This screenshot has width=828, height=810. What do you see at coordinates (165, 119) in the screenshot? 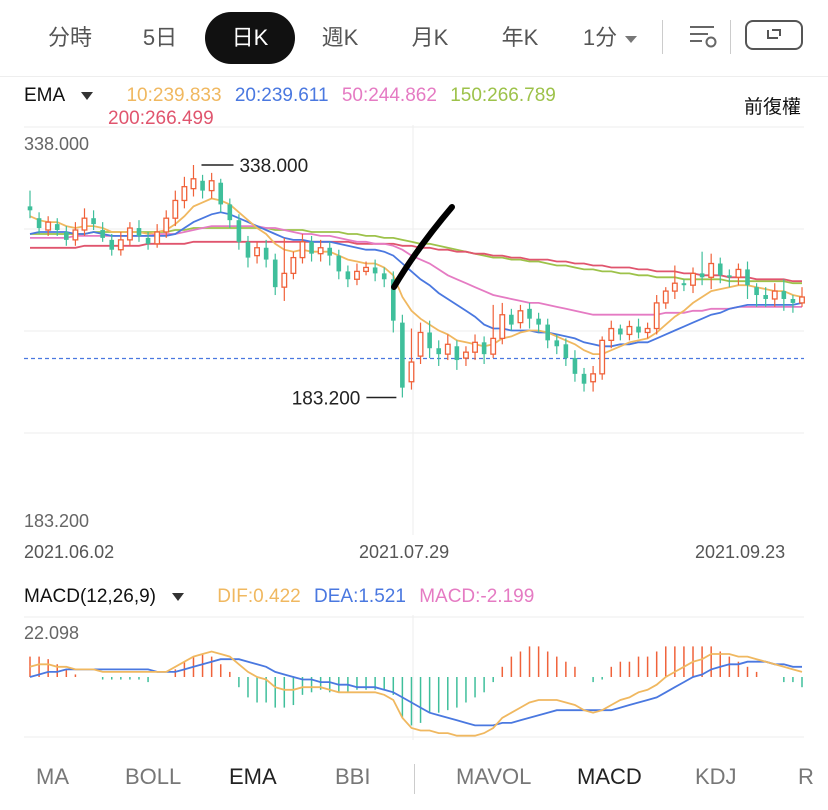
I see `ema-legend-row2: 200:266.499` at bounding box center [165, 119].